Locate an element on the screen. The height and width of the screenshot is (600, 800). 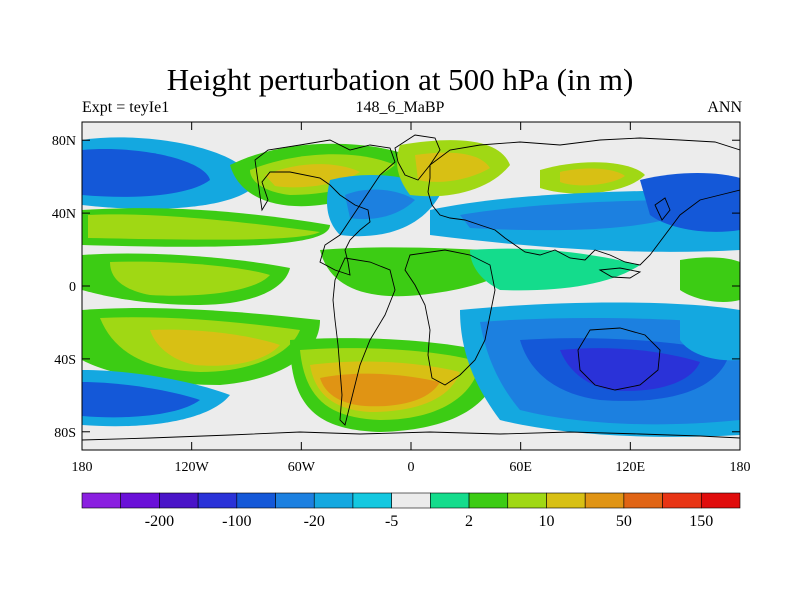
lat-tick-label: 40N is located at coordinates (64, 214).